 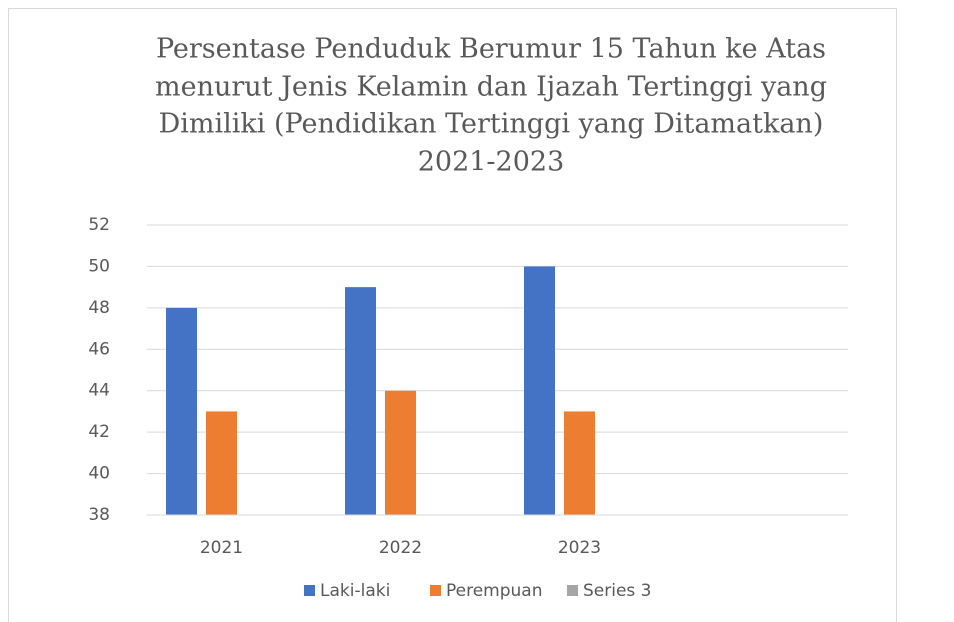 What do you see at coordinates (99, 349) in the screenshot?
I see `y-tick-label: 46` at bounding box center [99, 349].